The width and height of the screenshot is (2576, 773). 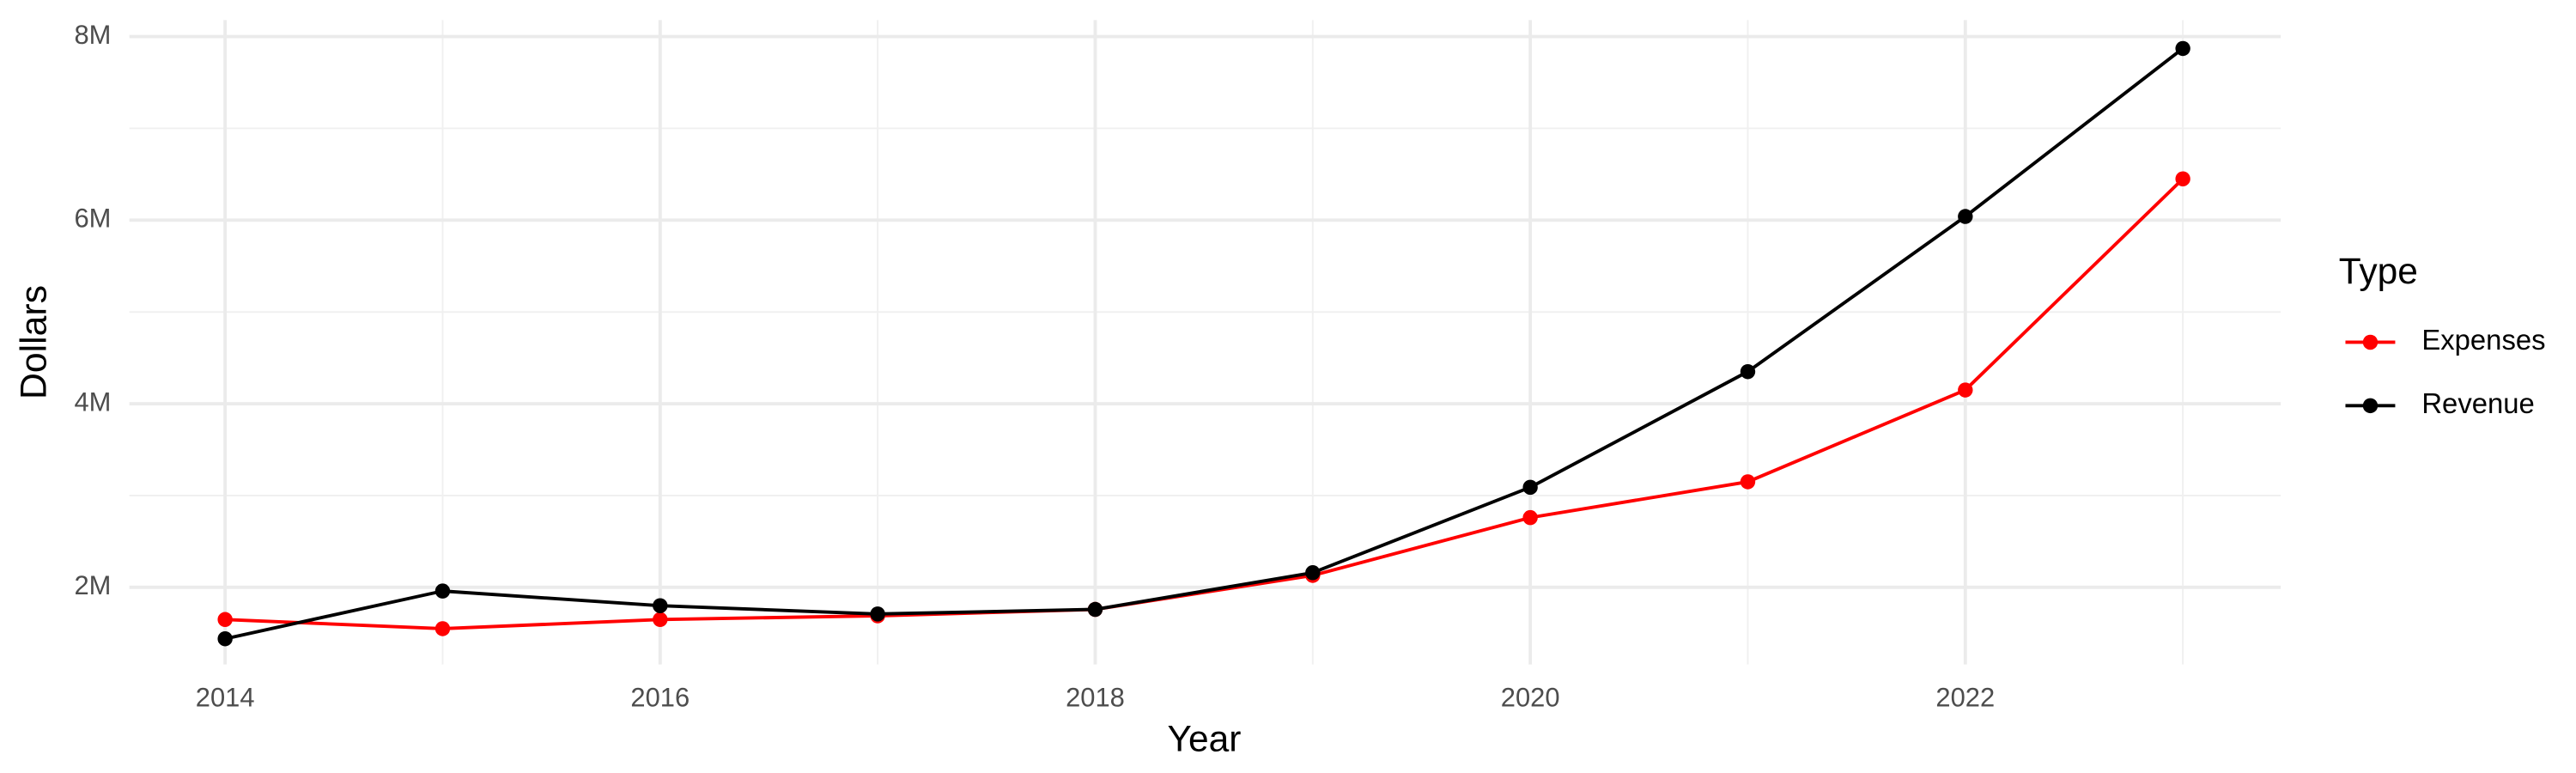 I want to click on x-tick-label: 2018, so click(x=1096, y=698).